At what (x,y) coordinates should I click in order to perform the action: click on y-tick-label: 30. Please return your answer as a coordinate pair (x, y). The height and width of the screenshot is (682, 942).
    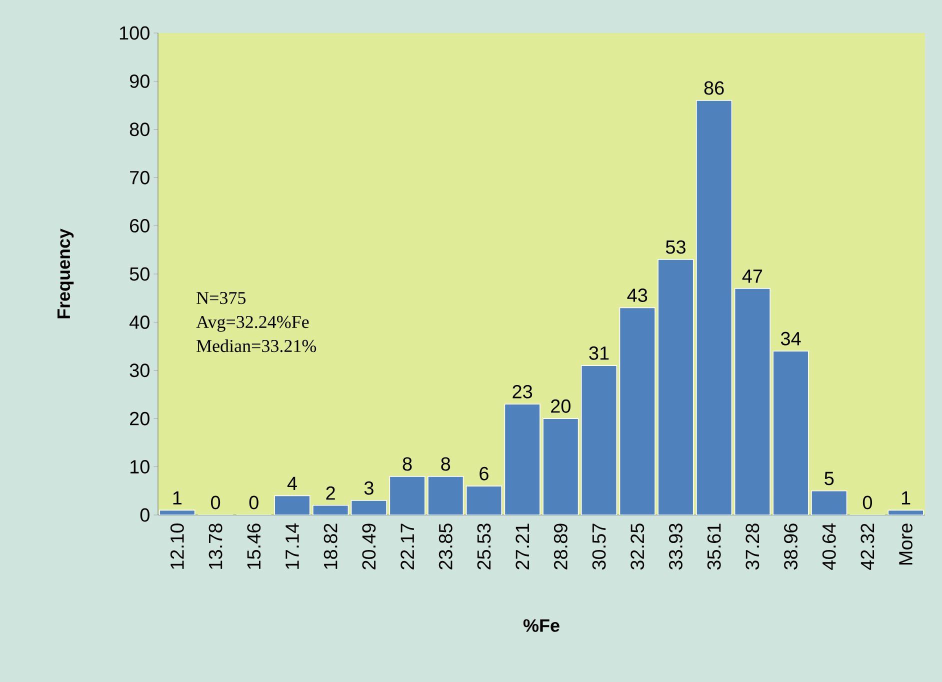
    Looking at the image, I should click on (140, 371).